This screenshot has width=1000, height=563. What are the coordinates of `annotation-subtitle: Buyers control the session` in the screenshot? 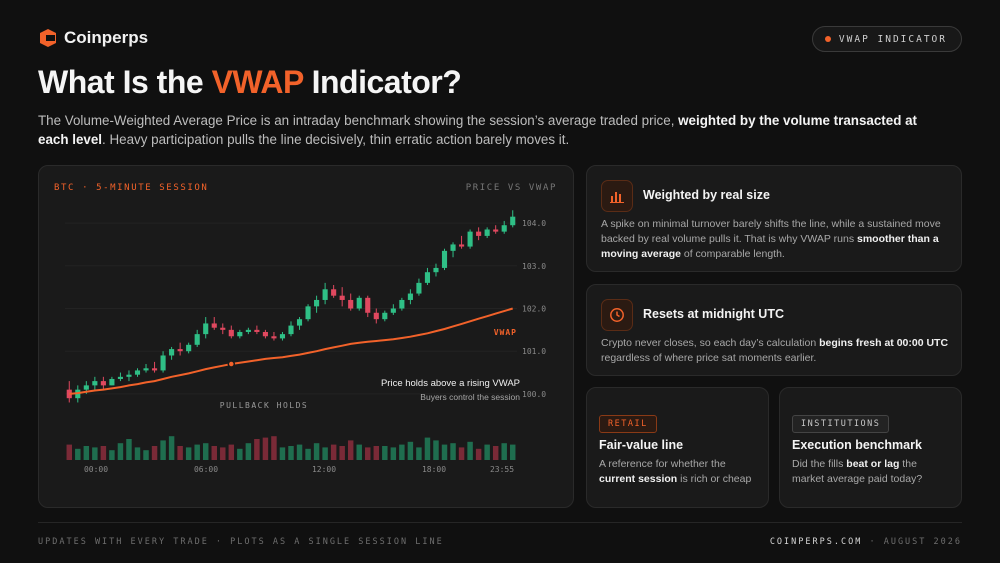 It's located at (470, 397).